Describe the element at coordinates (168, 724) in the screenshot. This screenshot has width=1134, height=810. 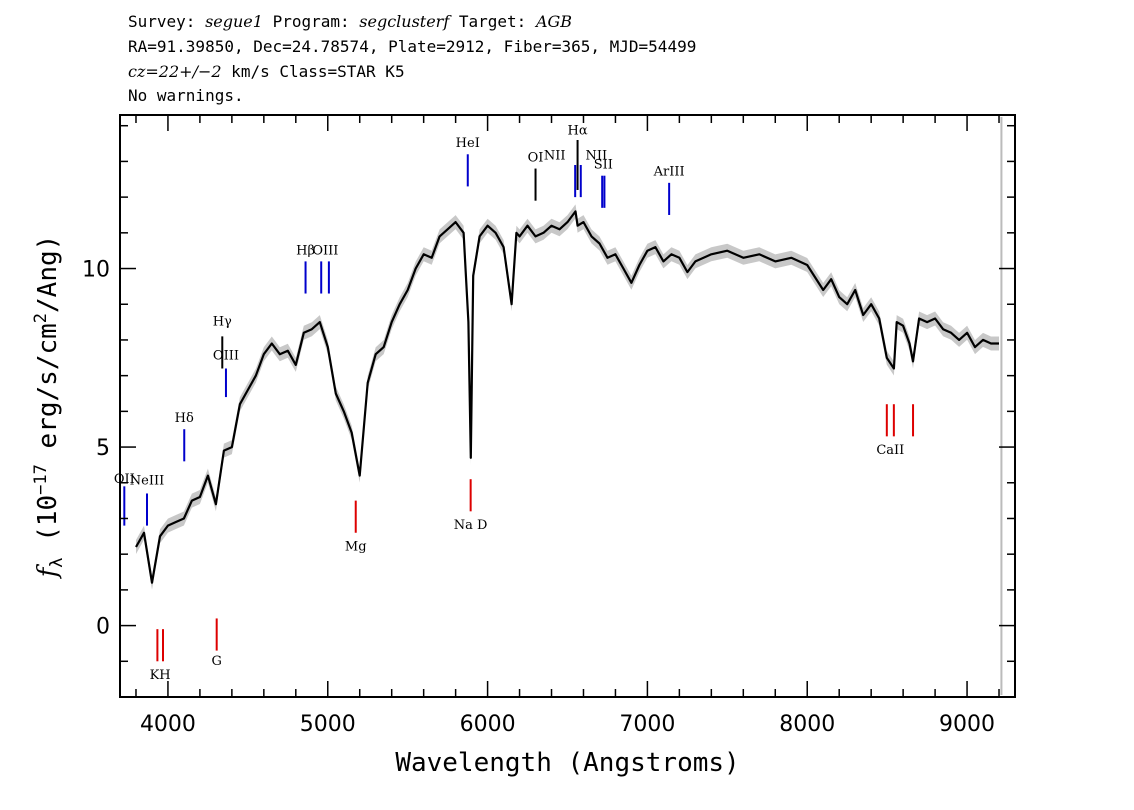
I see `x-tick-label: 4000` at that location.